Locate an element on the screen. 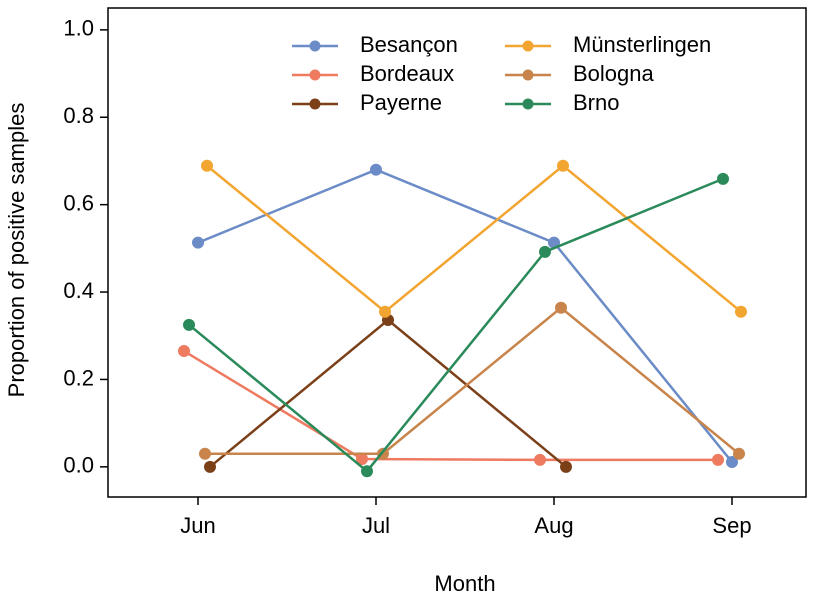 This screenshot has height=597, width=814. y-tick-label: 0.2 is located at coordinates (78, 377).